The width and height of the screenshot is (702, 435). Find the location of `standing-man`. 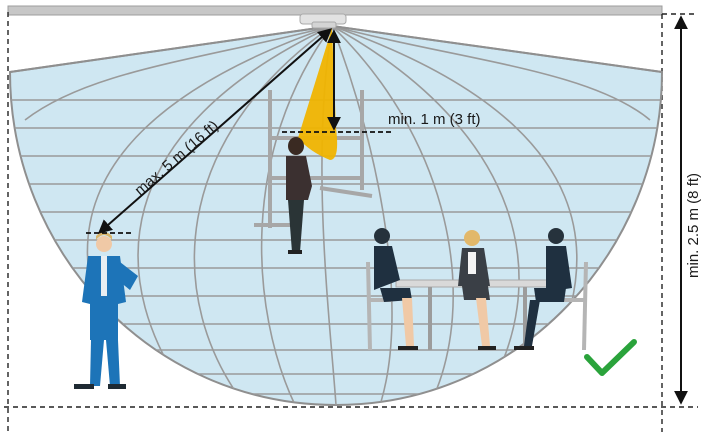

standing-man is located at coordinates (106, 310).